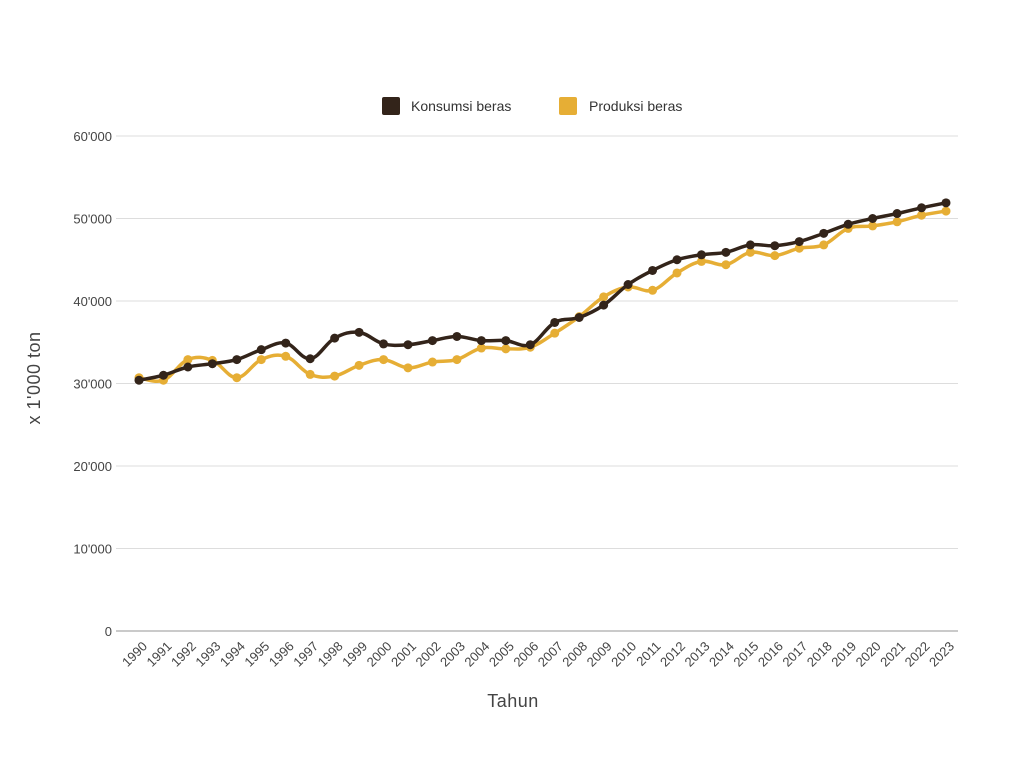  What do you see at coordinates (532, 106) in the screenshot?
I see `legend: Konsumsi beras Produksi beras` at bounding box center [532, 106].